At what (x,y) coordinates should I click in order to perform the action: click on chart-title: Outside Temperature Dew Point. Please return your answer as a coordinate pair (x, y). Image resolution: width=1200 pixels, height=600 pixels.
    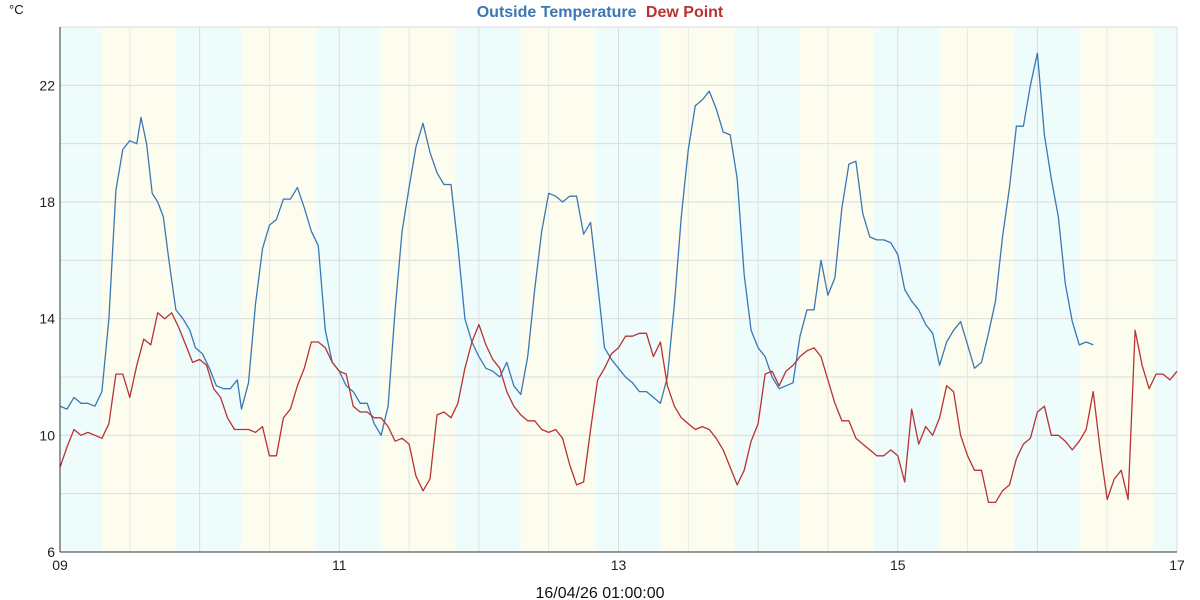
    Looking at the image, I should click on (600, 12).